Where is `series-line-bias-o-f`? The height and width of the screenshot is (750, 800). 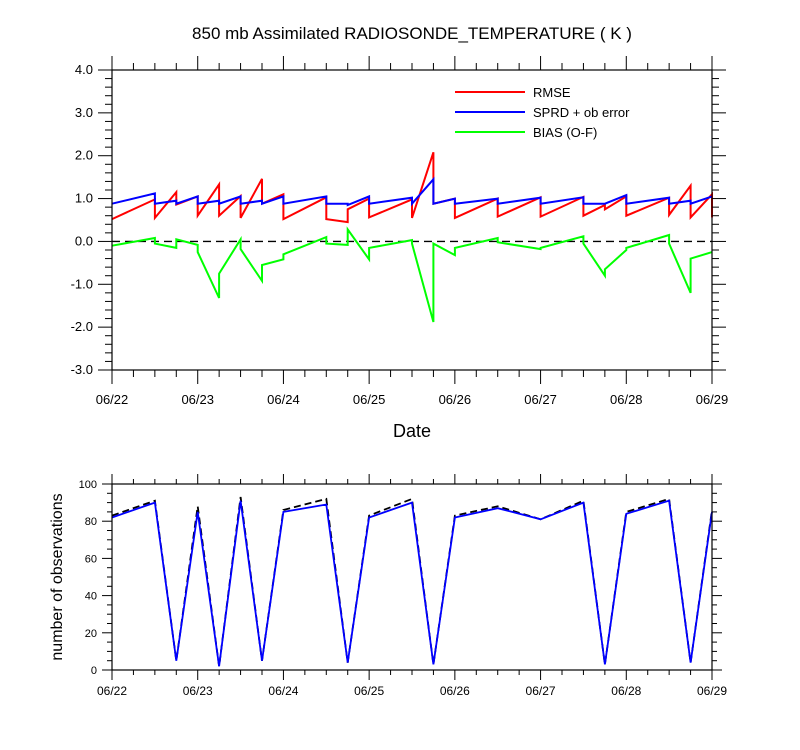
series-line-bias-o-f is located at coordinates (412, 274).